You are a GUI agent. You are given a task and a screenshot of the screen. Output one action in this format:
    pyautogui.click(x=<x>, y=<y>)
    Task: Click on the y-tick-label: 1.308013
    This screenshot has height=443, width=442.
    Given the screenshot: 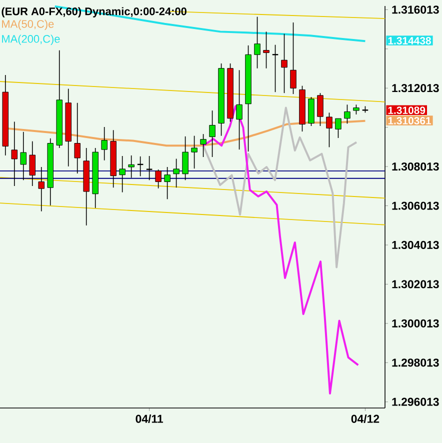 What is the action you would take?
    pyautogui.click(x=415, y=166)
    